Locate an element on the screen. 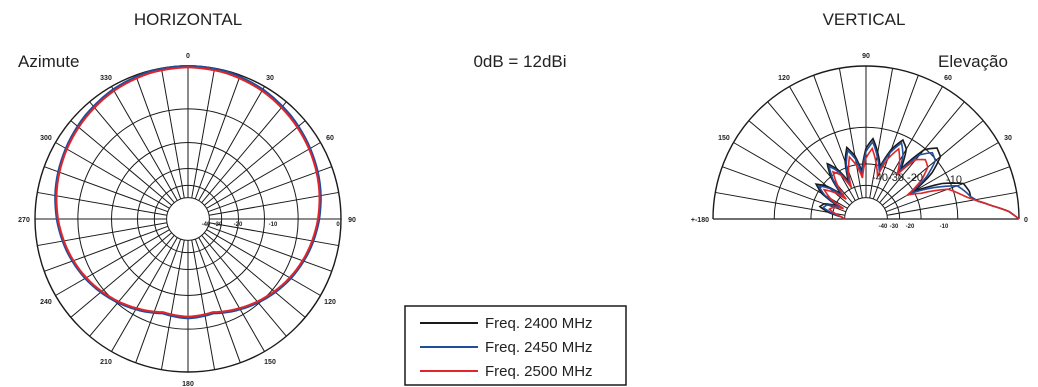 The width and height of the screenshot is (1038, 387). angle-label: 330 is located at coordinates (106, 78).